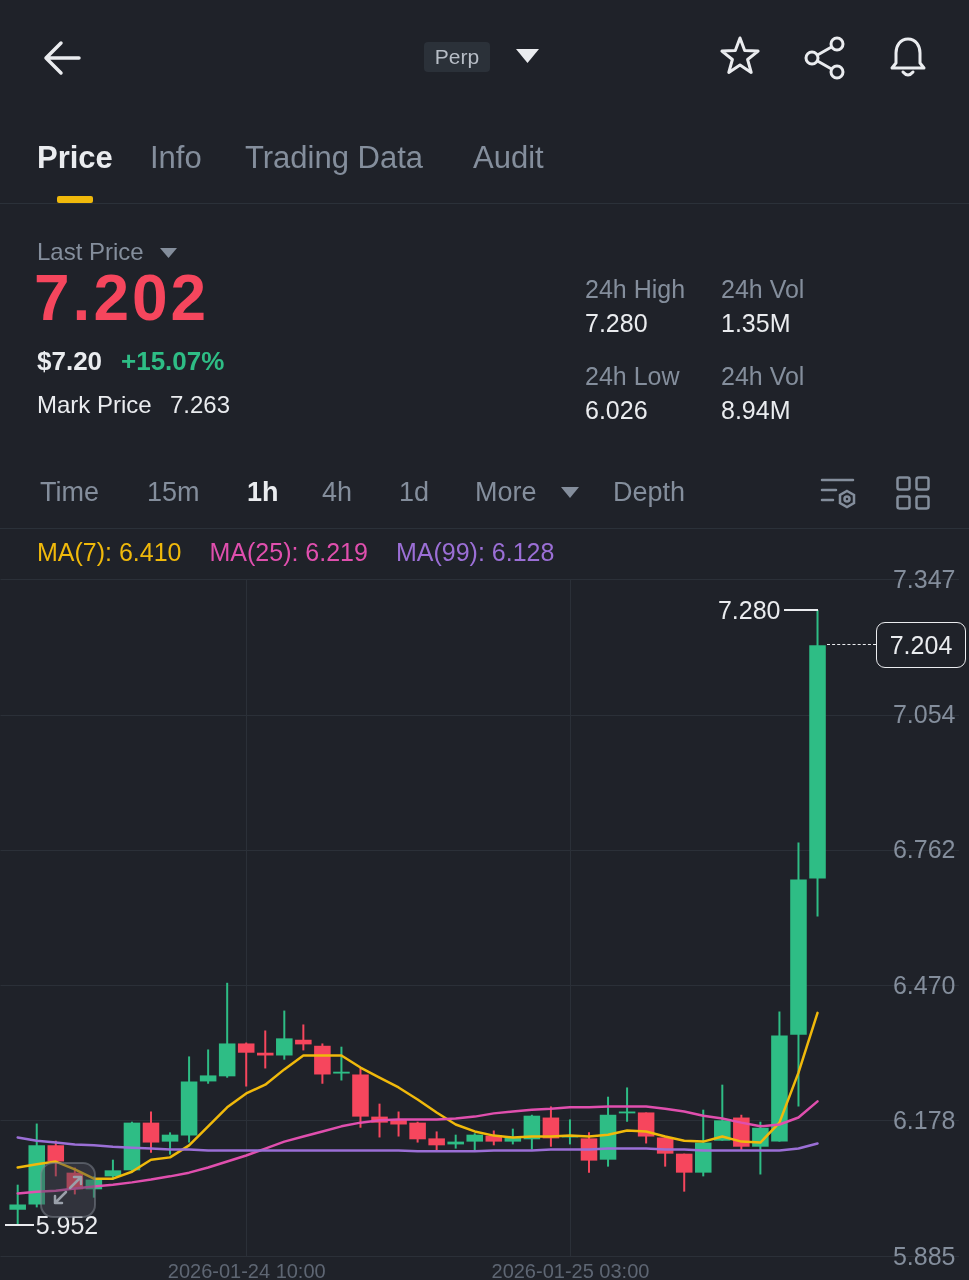 The width and height of the screenshot is (969, 1280). What do you see at coordinates (337, 493) in the screenshot?
I see `text: 4h` at bounding box center [337, 493].